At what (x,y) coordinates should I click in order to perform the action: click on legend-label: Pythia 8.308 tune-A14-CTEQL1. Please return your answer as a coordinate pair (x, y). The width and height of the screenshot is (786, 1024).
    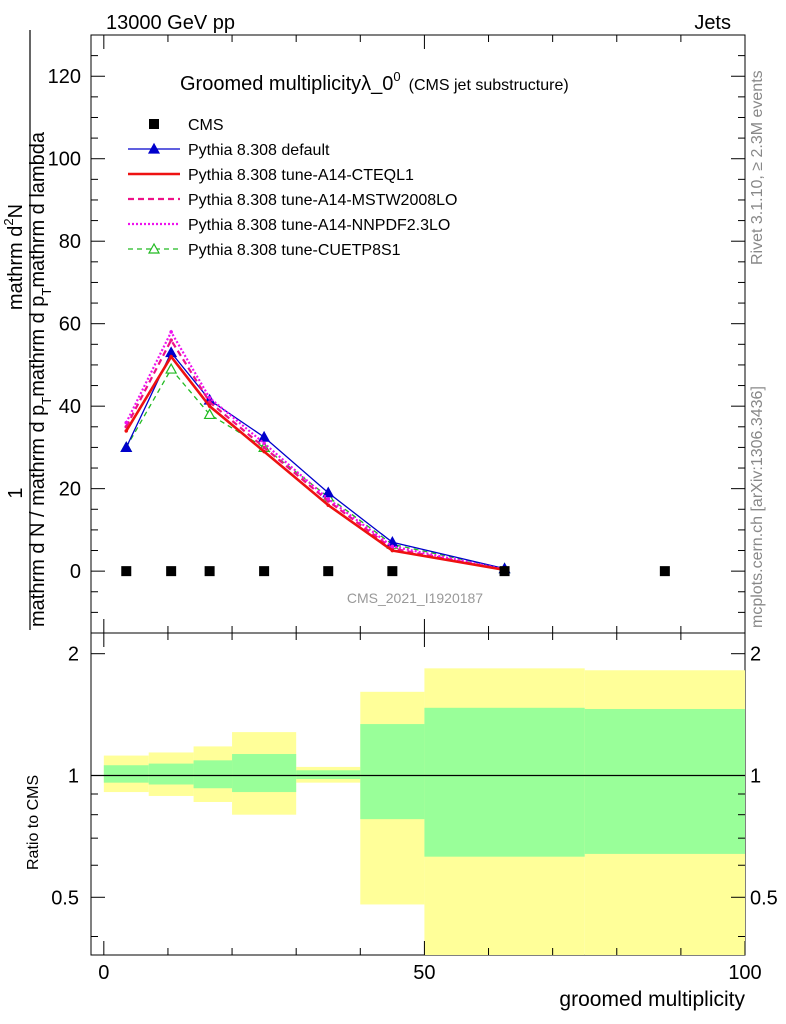
    Looking at the image, I should click on (301, 175).